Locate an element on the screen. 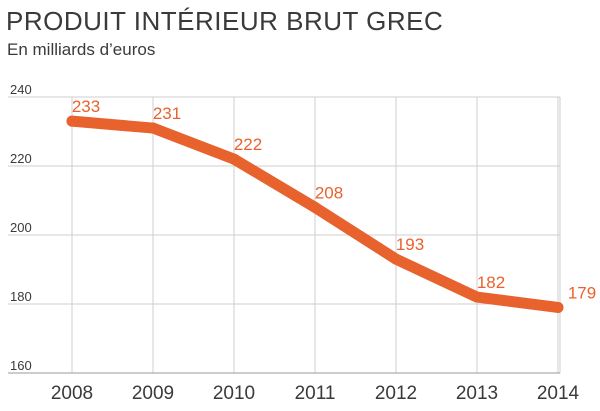 The height and width of the screenshot is (411, 600). data-label: 182 is located at coordinates (491, 282).